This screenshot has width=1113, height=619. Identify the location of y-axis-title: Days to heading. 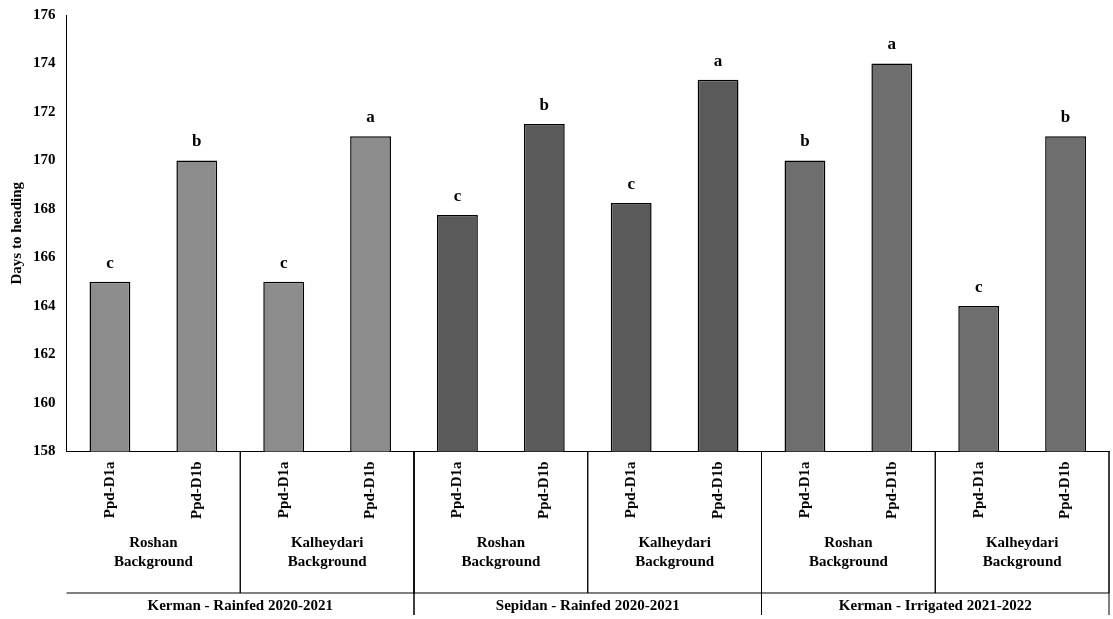
(15, 233).